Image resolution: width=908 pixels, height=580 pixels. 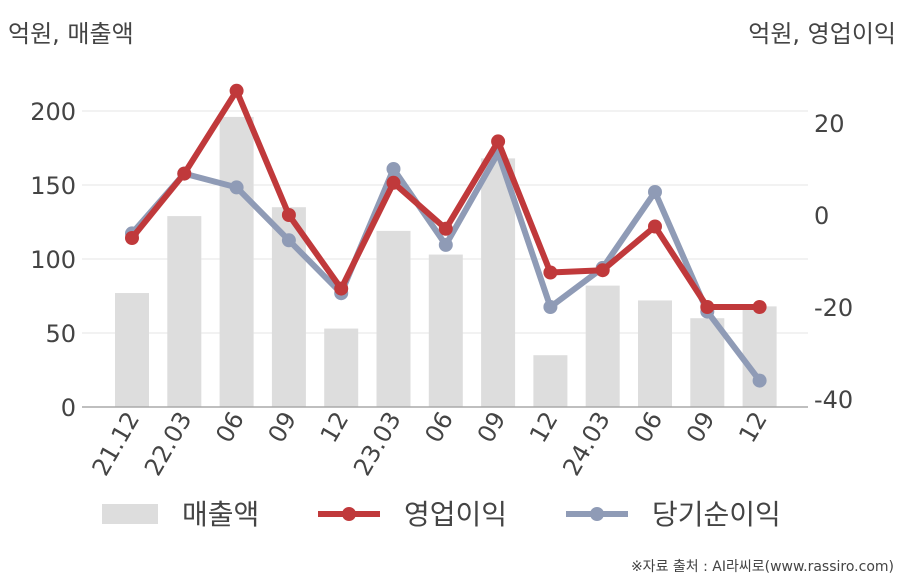 What do you see at coordinates (716, 514) in the screenshot?
I see `legend-label: 당기순이익` at bounding box center [716, 514].